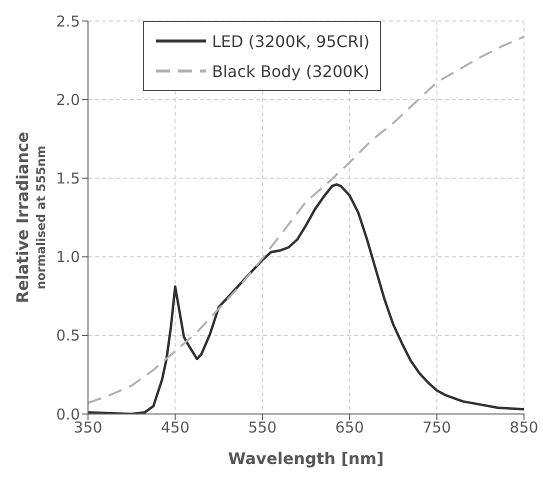  Describe the element at coordinates (68, 257) in the screenshot. I see `y-tick-label: 1.0` at that location.